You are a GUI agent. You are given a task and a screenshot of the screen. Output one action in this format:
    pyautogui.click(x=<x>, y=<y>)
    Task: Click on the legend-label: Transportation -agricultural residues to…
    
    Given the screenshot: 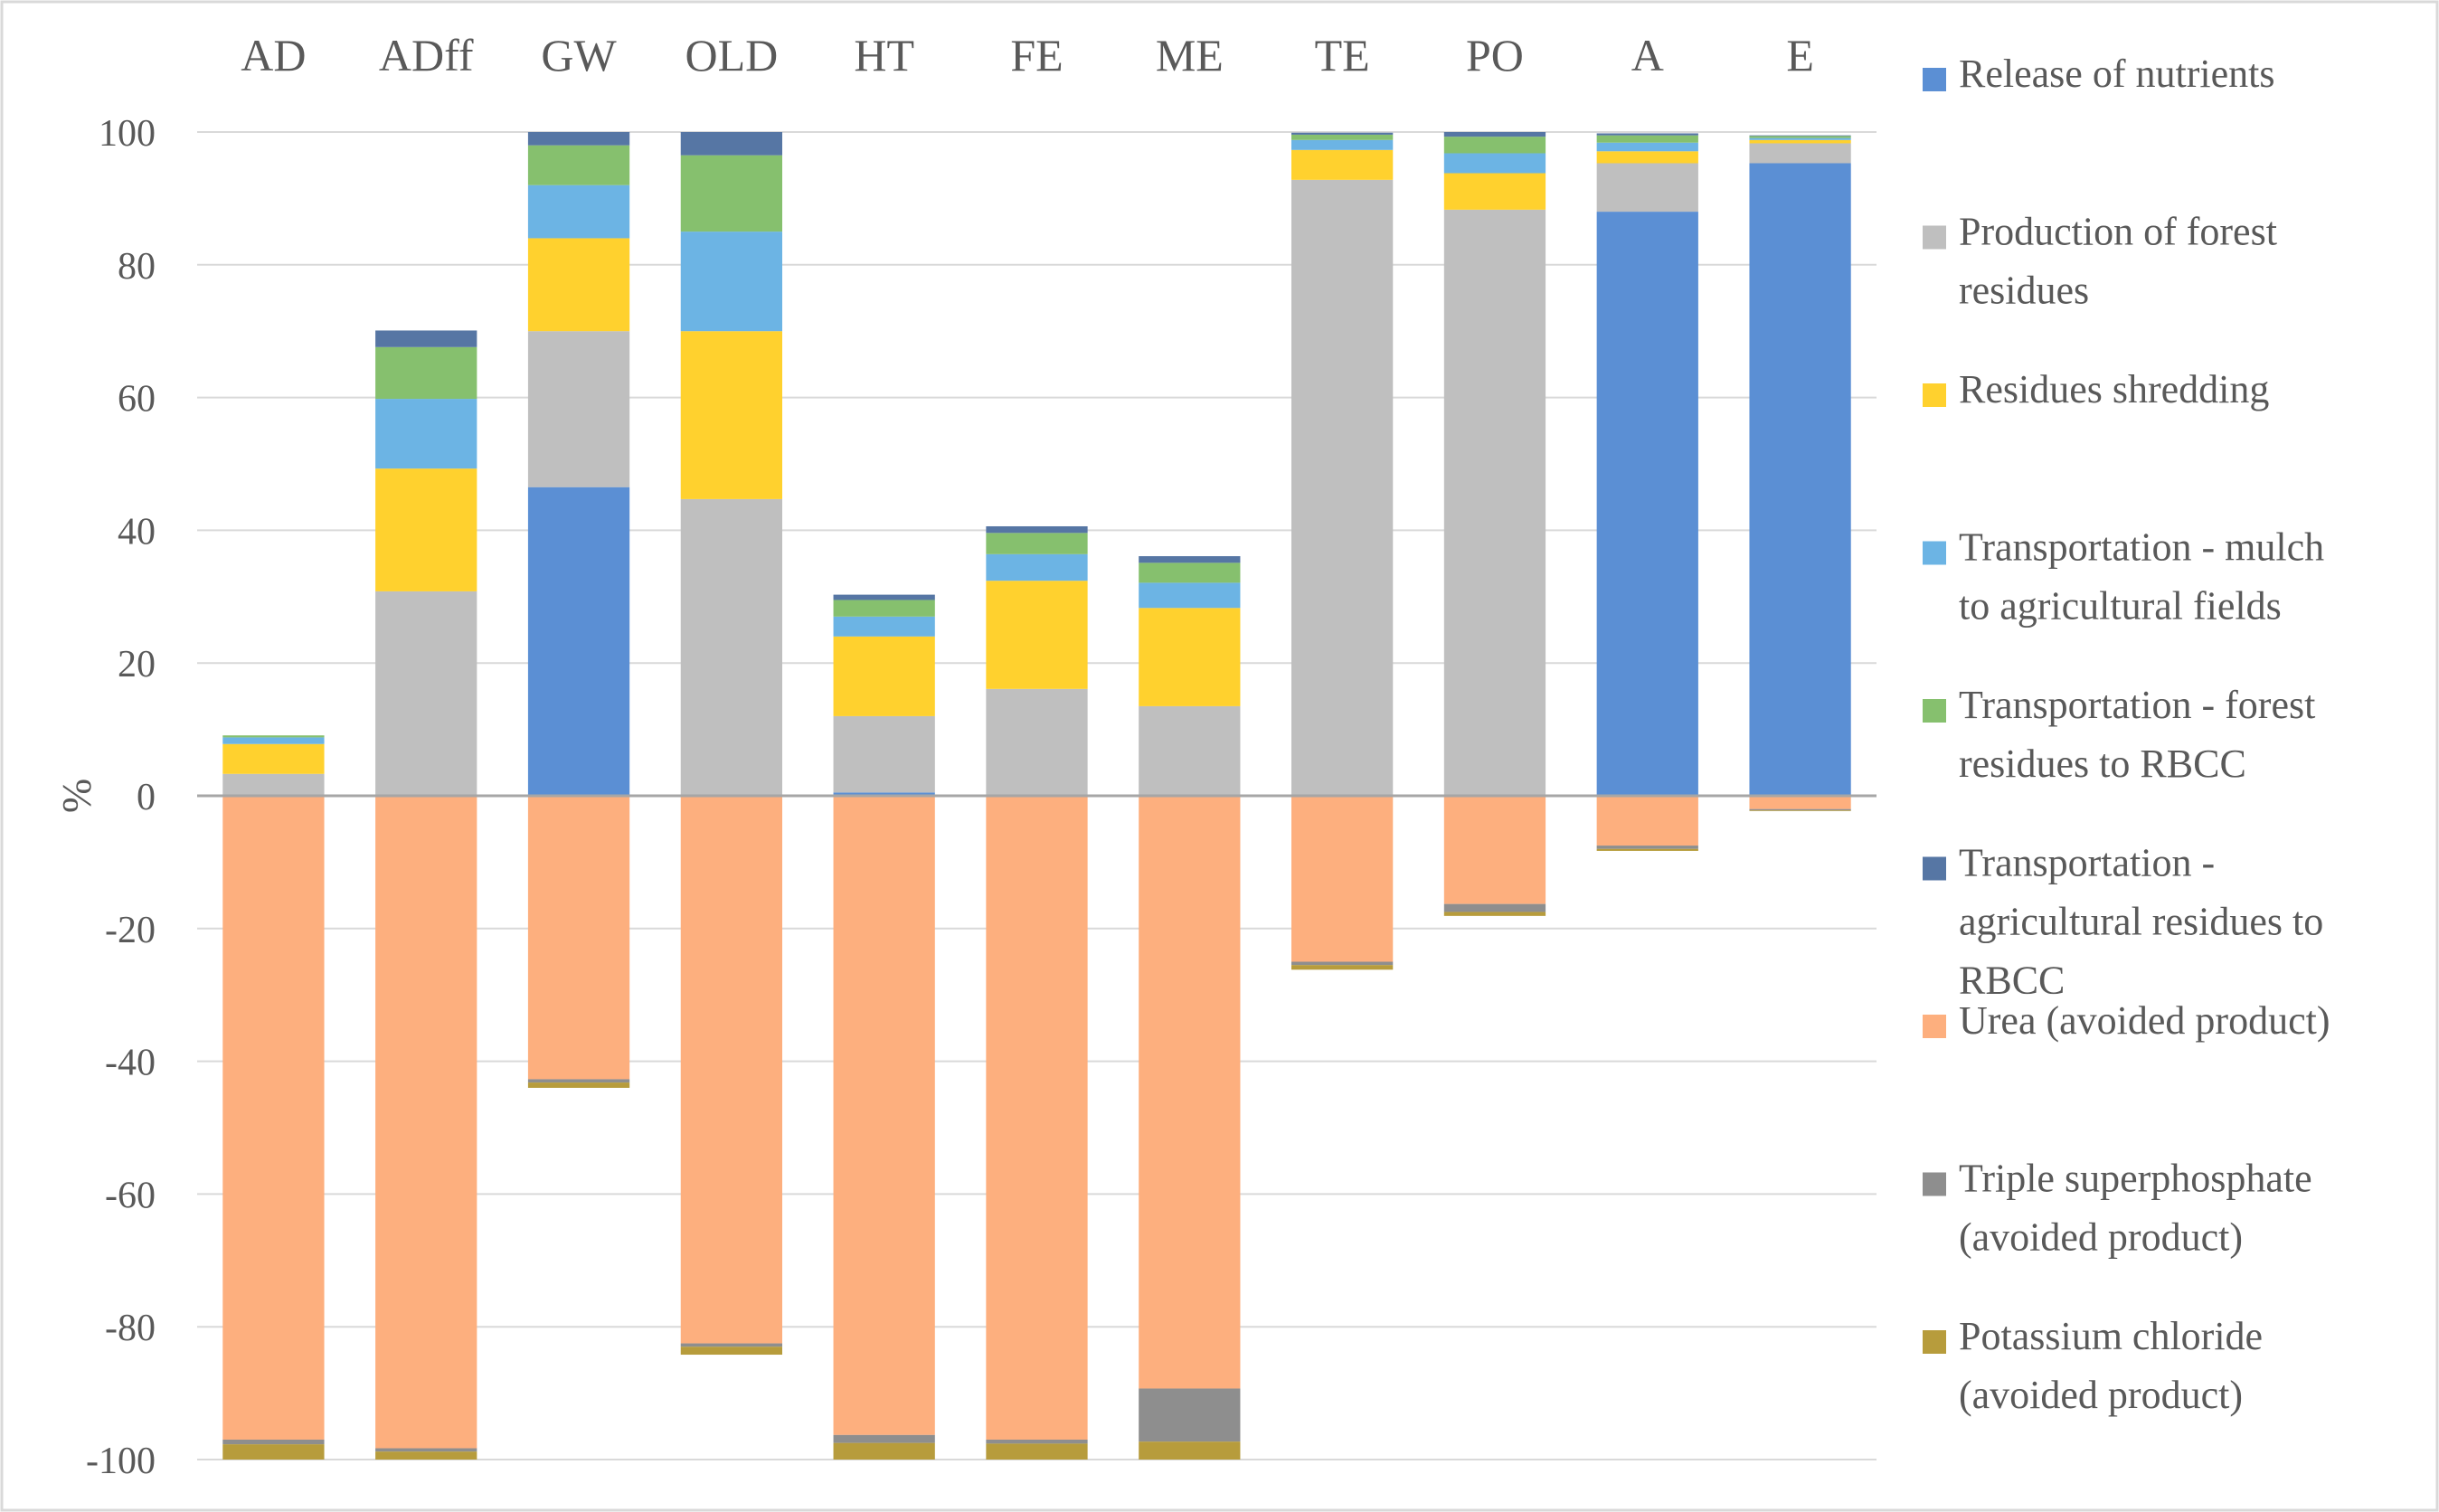 What is the action you would take?
    pyautogui.click(x=2141, y=922)
    